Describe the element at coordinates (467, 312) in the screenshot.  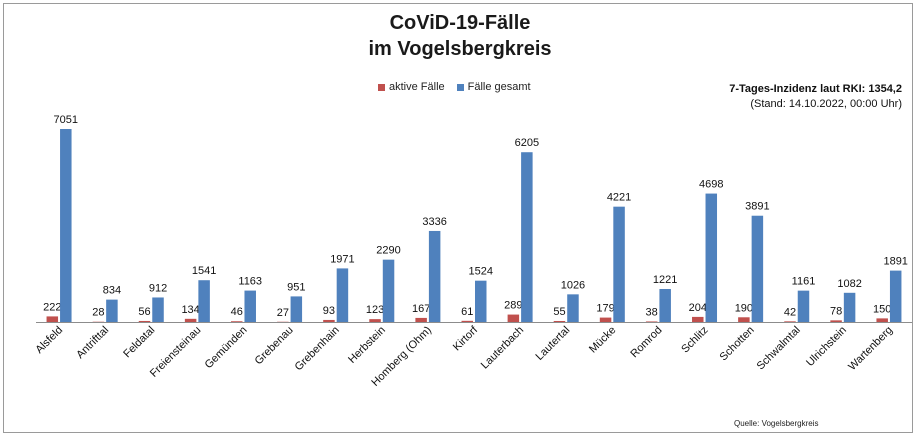
I see `data-label-active-9: 61` at that location.